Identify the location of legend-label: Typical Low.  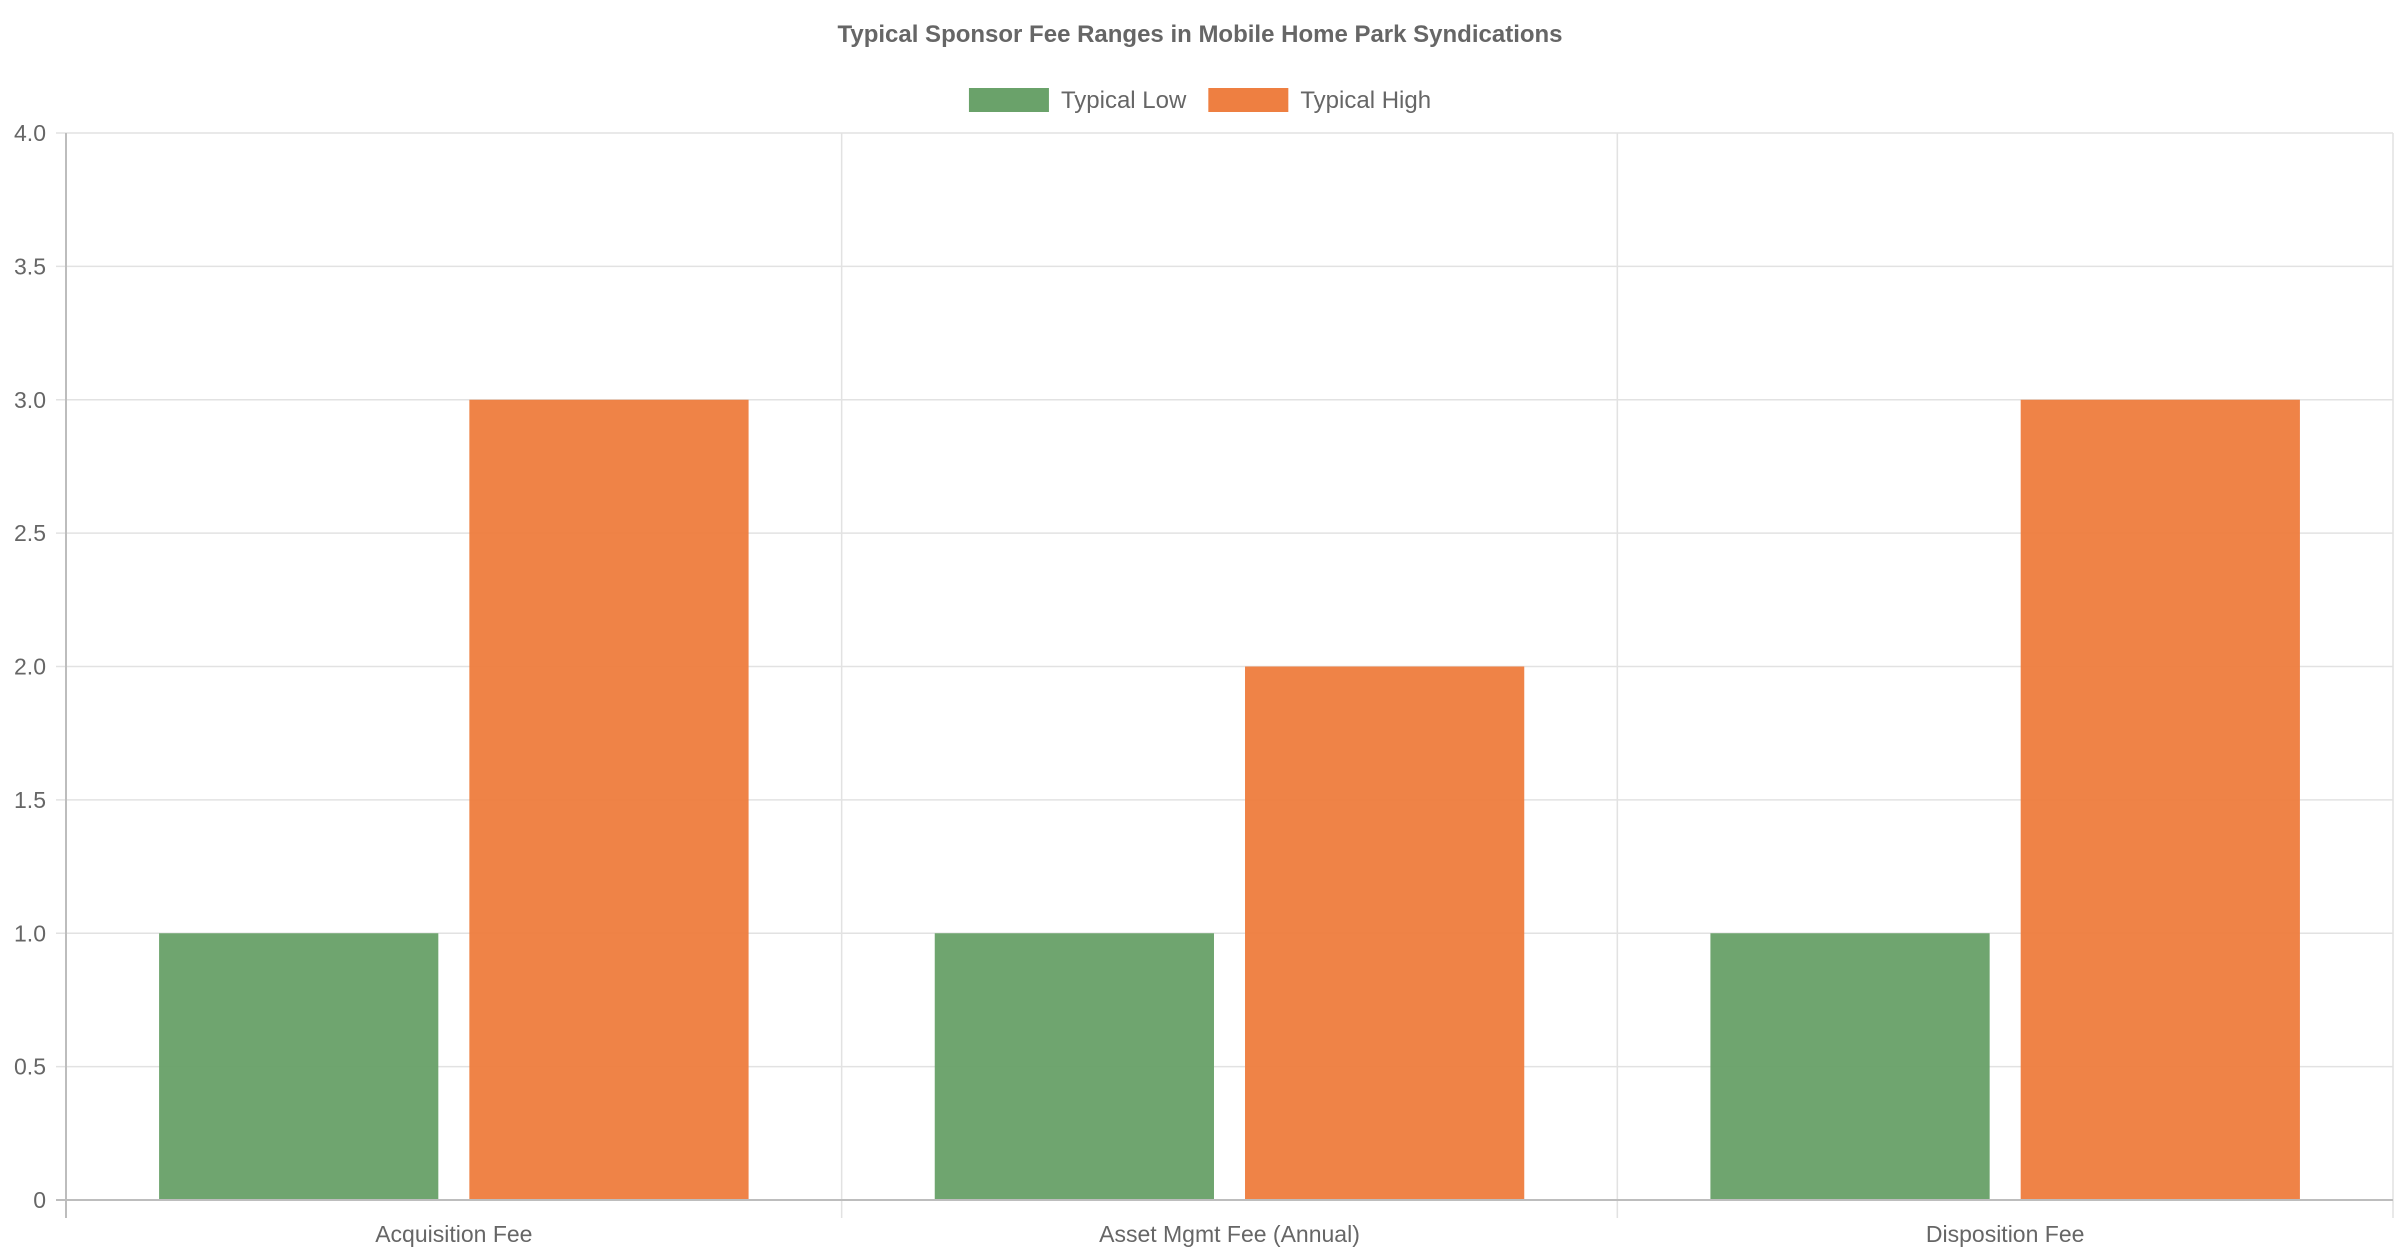
(1124, 100).